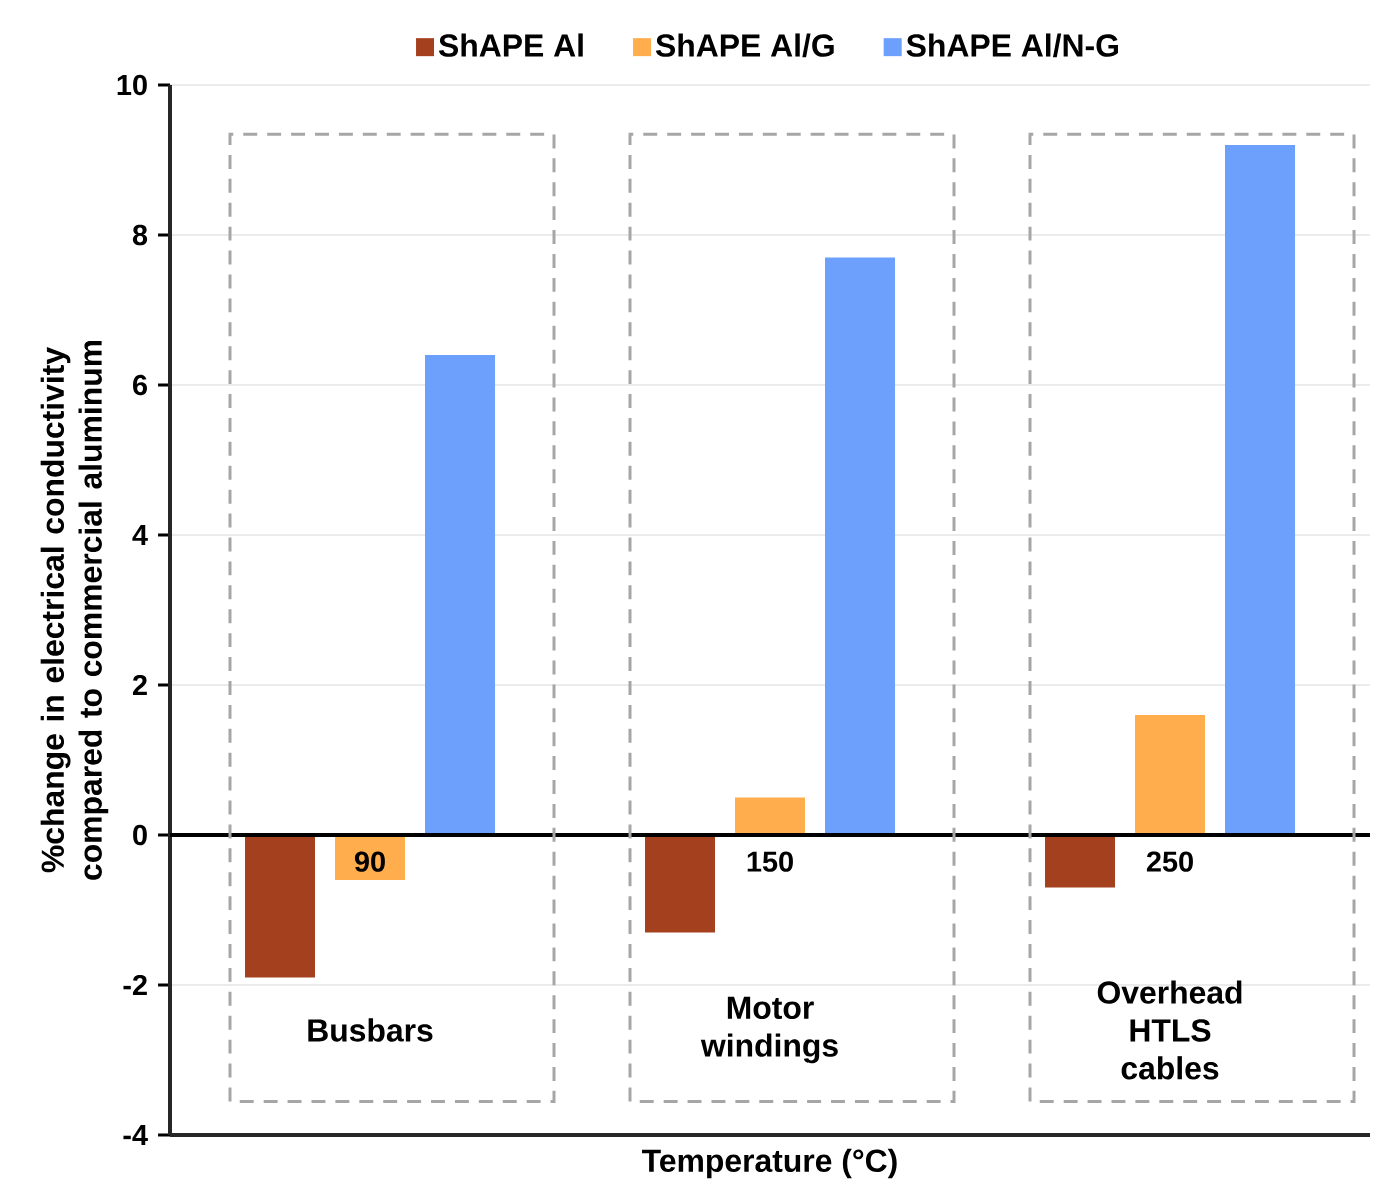 Image resolution: width=1374 pixels, height=1203 pixels. What do you see at coordinates (74, 610) in the screenshot?
I see `y-axis-title: %change in electrical conductivity compared to commercial aluminum` at bounding box center [74, 610].